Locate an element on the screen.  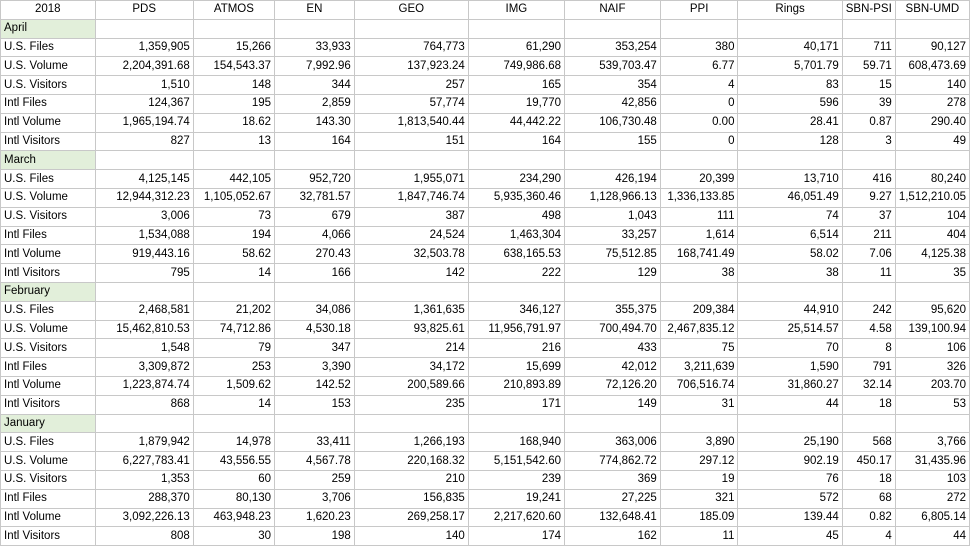
value-cell: 2,468,581 is located at coordinates (144, 310).